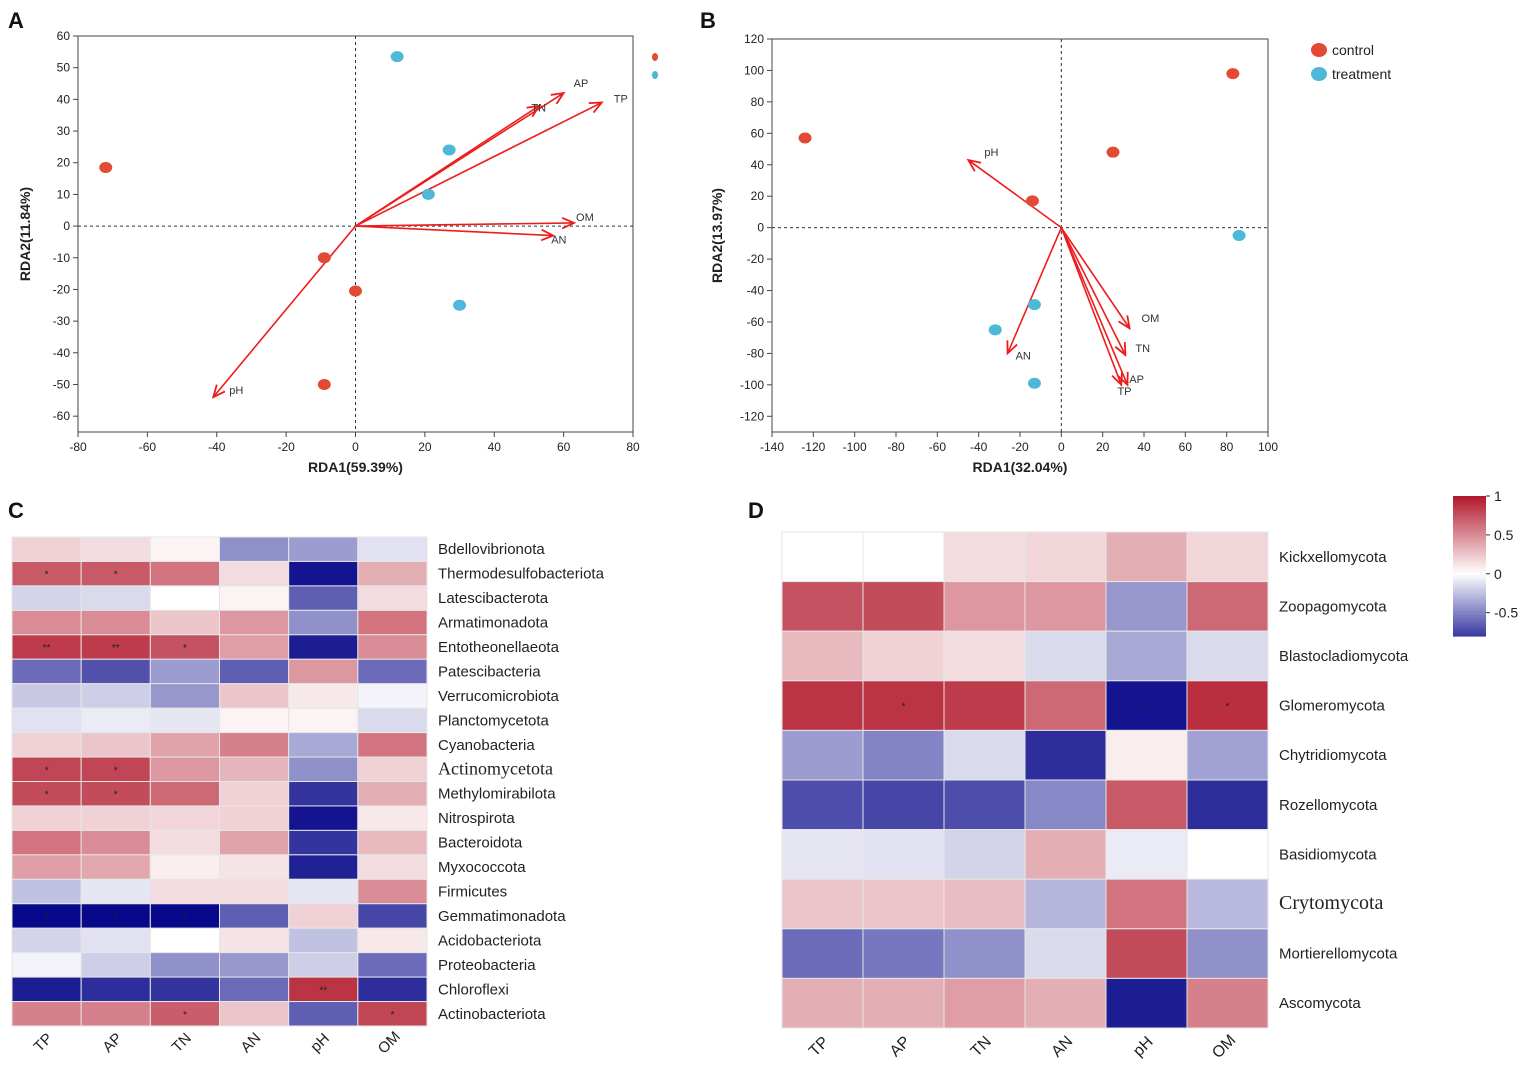  Describe the element at coordinates (1328, 805) in the screenshot. I see `row-label: Rozellomycota` at that location.